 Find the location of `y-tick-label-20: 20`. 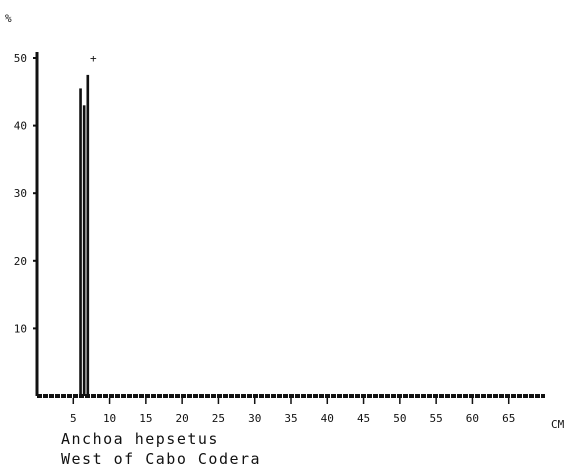

y-tick-label-20: 20 is located at coordinates (20, 261).